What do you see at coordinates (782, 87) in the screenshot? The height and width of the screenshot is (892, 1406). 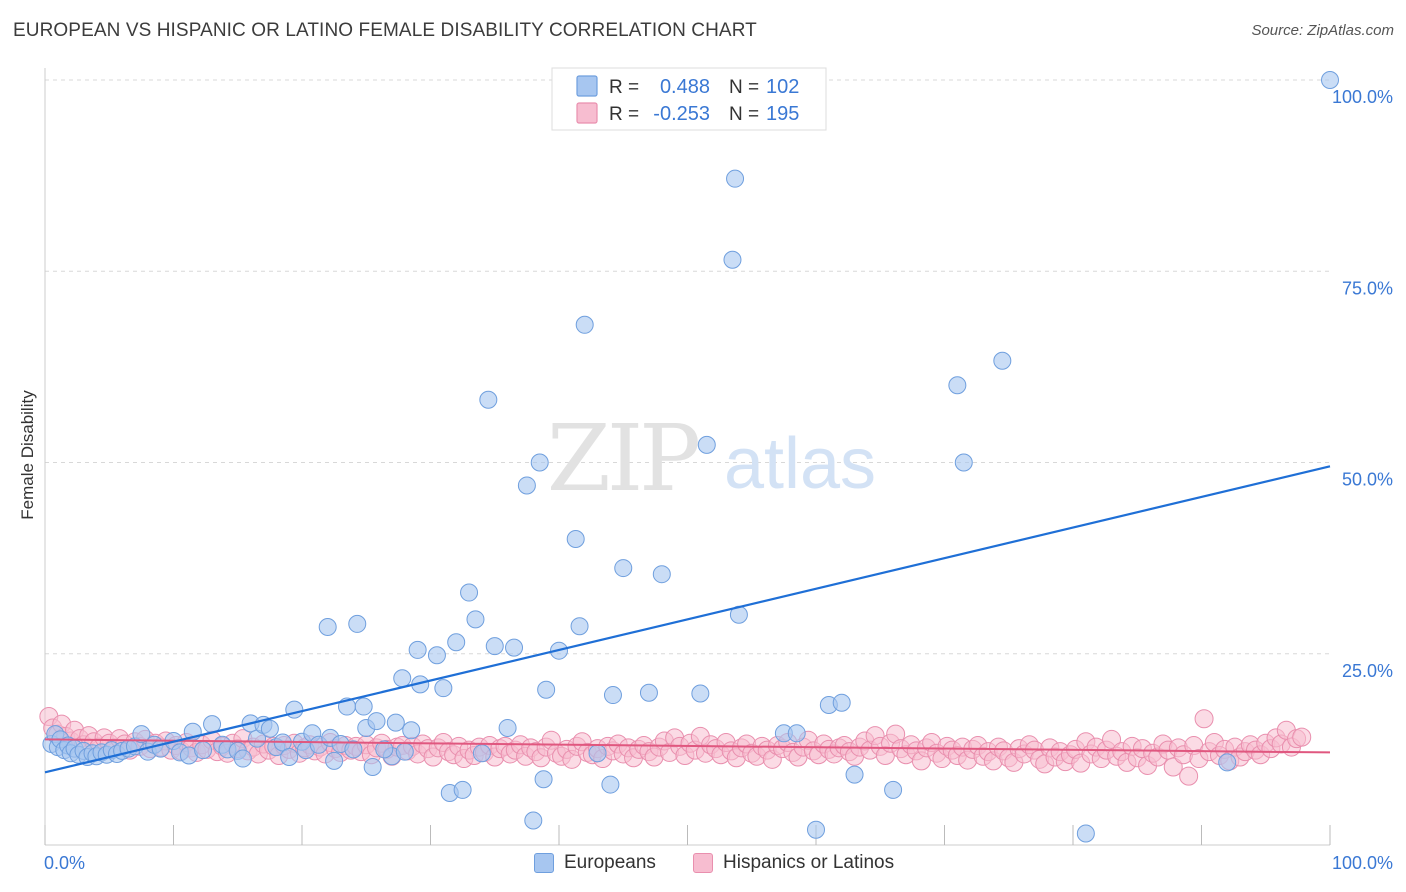 I see `legend-top-n-value-1: 102` at bounding box center [782, 87].